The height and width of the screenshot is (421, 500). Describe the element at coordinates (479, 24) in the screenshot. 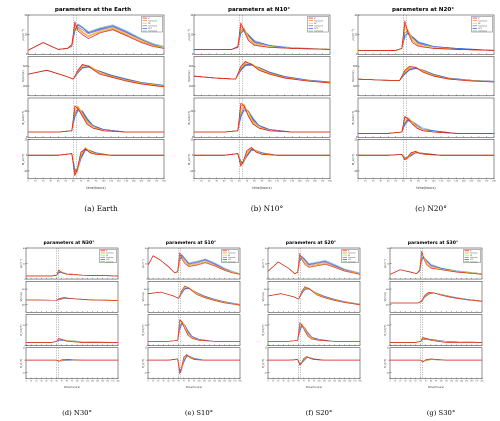

I see `legend-label: GF` at that location.